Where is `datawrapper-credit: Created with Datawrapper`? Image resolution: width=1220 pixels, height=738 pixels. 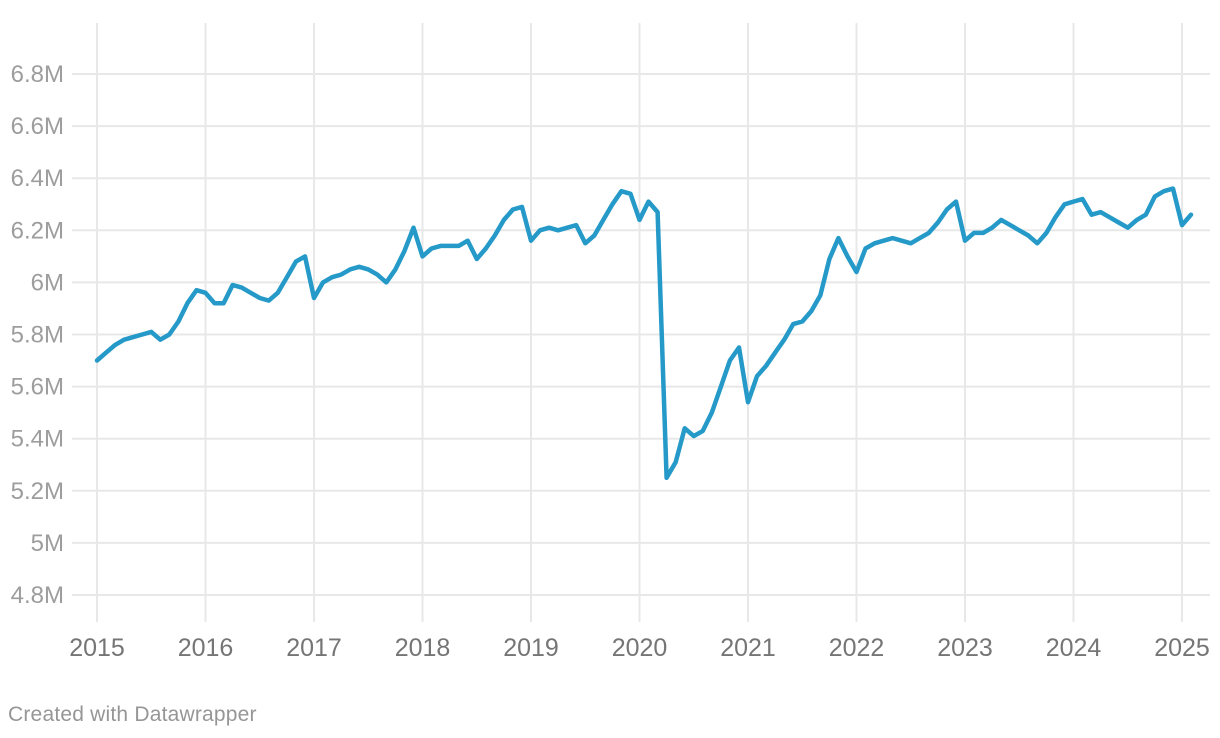
datawrapper-credit: Created with Datawrapper is located at coordinates (132, 714).